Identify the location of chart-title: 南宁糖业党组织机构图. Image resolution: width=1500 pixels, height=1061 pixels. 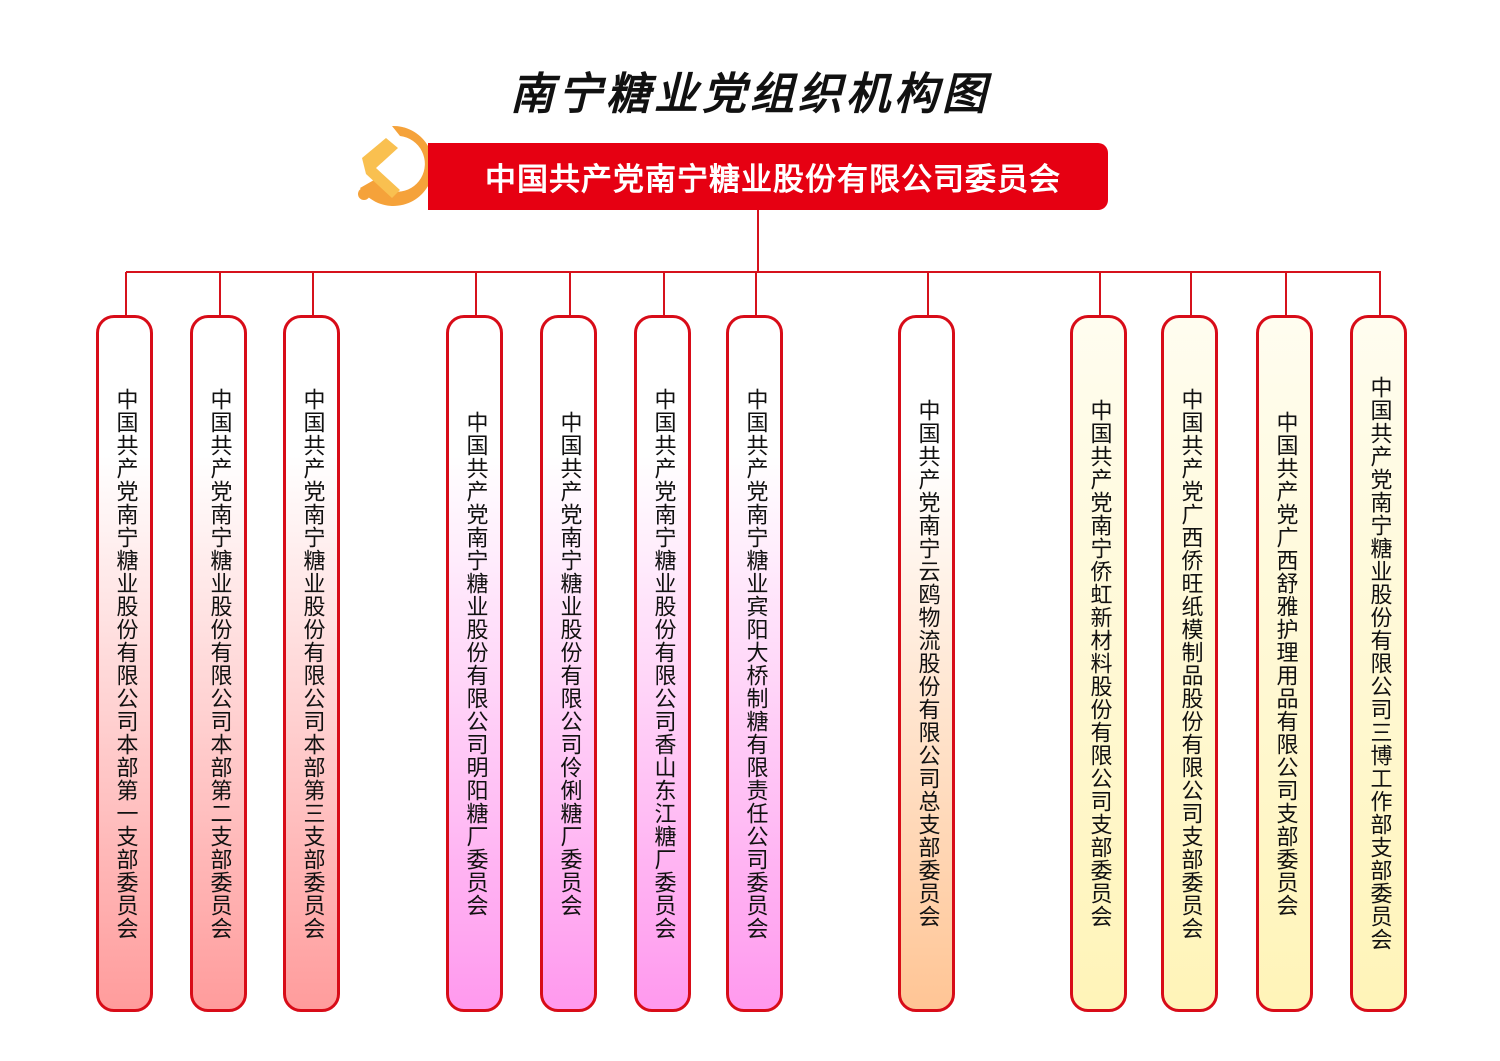
(750, 94).